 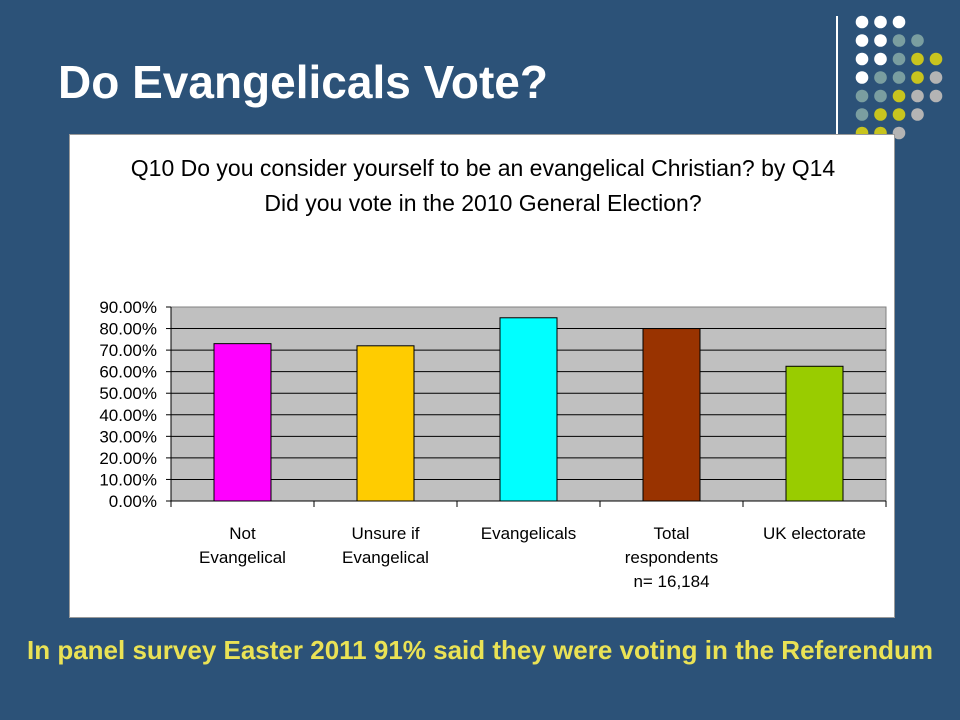 What do you see at coordinates (128, 350) in the screenshot?
I see `y-tick-label: 70.00%` at bounding box center [128, 350].